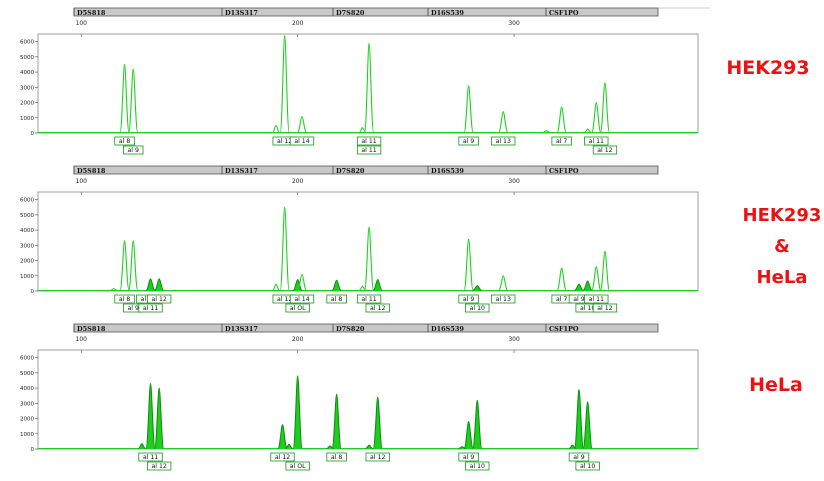 This screenshot has width=824, height=481. What do you see at coordinates (774, 385) in the screenshot?
I see `sample-label-hela: HeLa` at bounding box center [774, 385].